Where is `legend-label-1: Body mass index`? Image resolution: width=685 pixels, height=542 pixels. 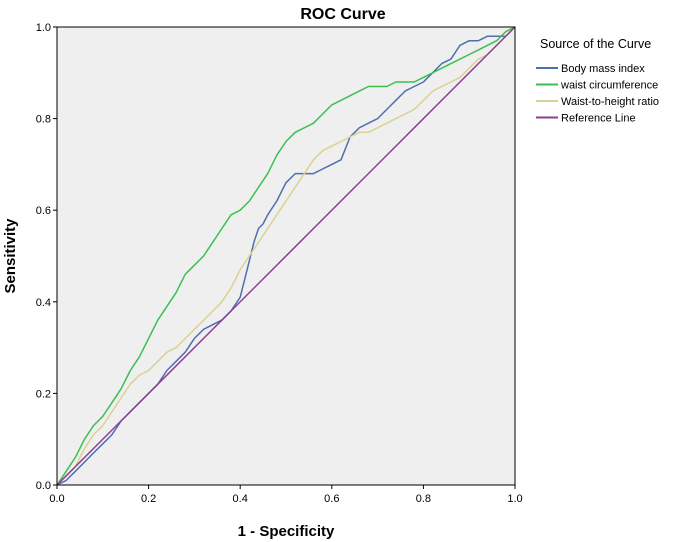 legend-label-1: Body mass index is located at coordinates (603, 69).